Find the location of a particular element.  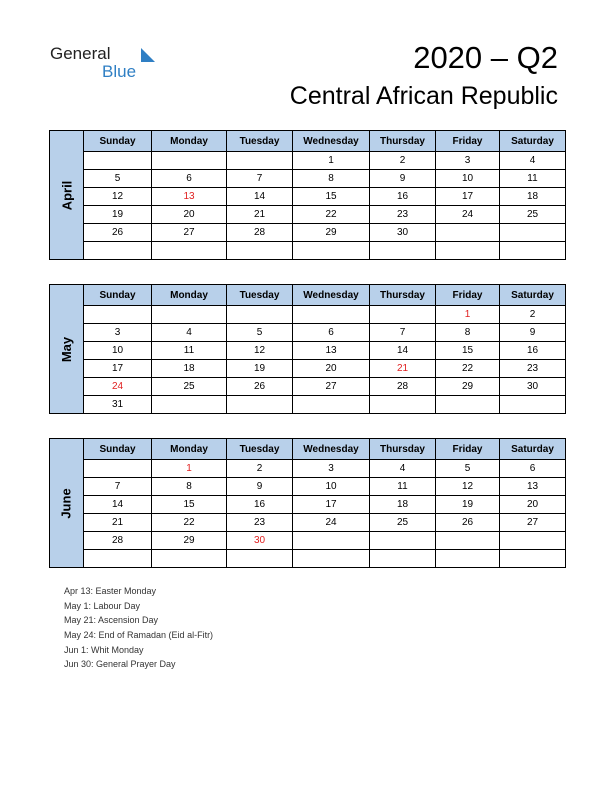

week-row: 7 8 9 10 11 12 13 is located at coordinates (308, 486).